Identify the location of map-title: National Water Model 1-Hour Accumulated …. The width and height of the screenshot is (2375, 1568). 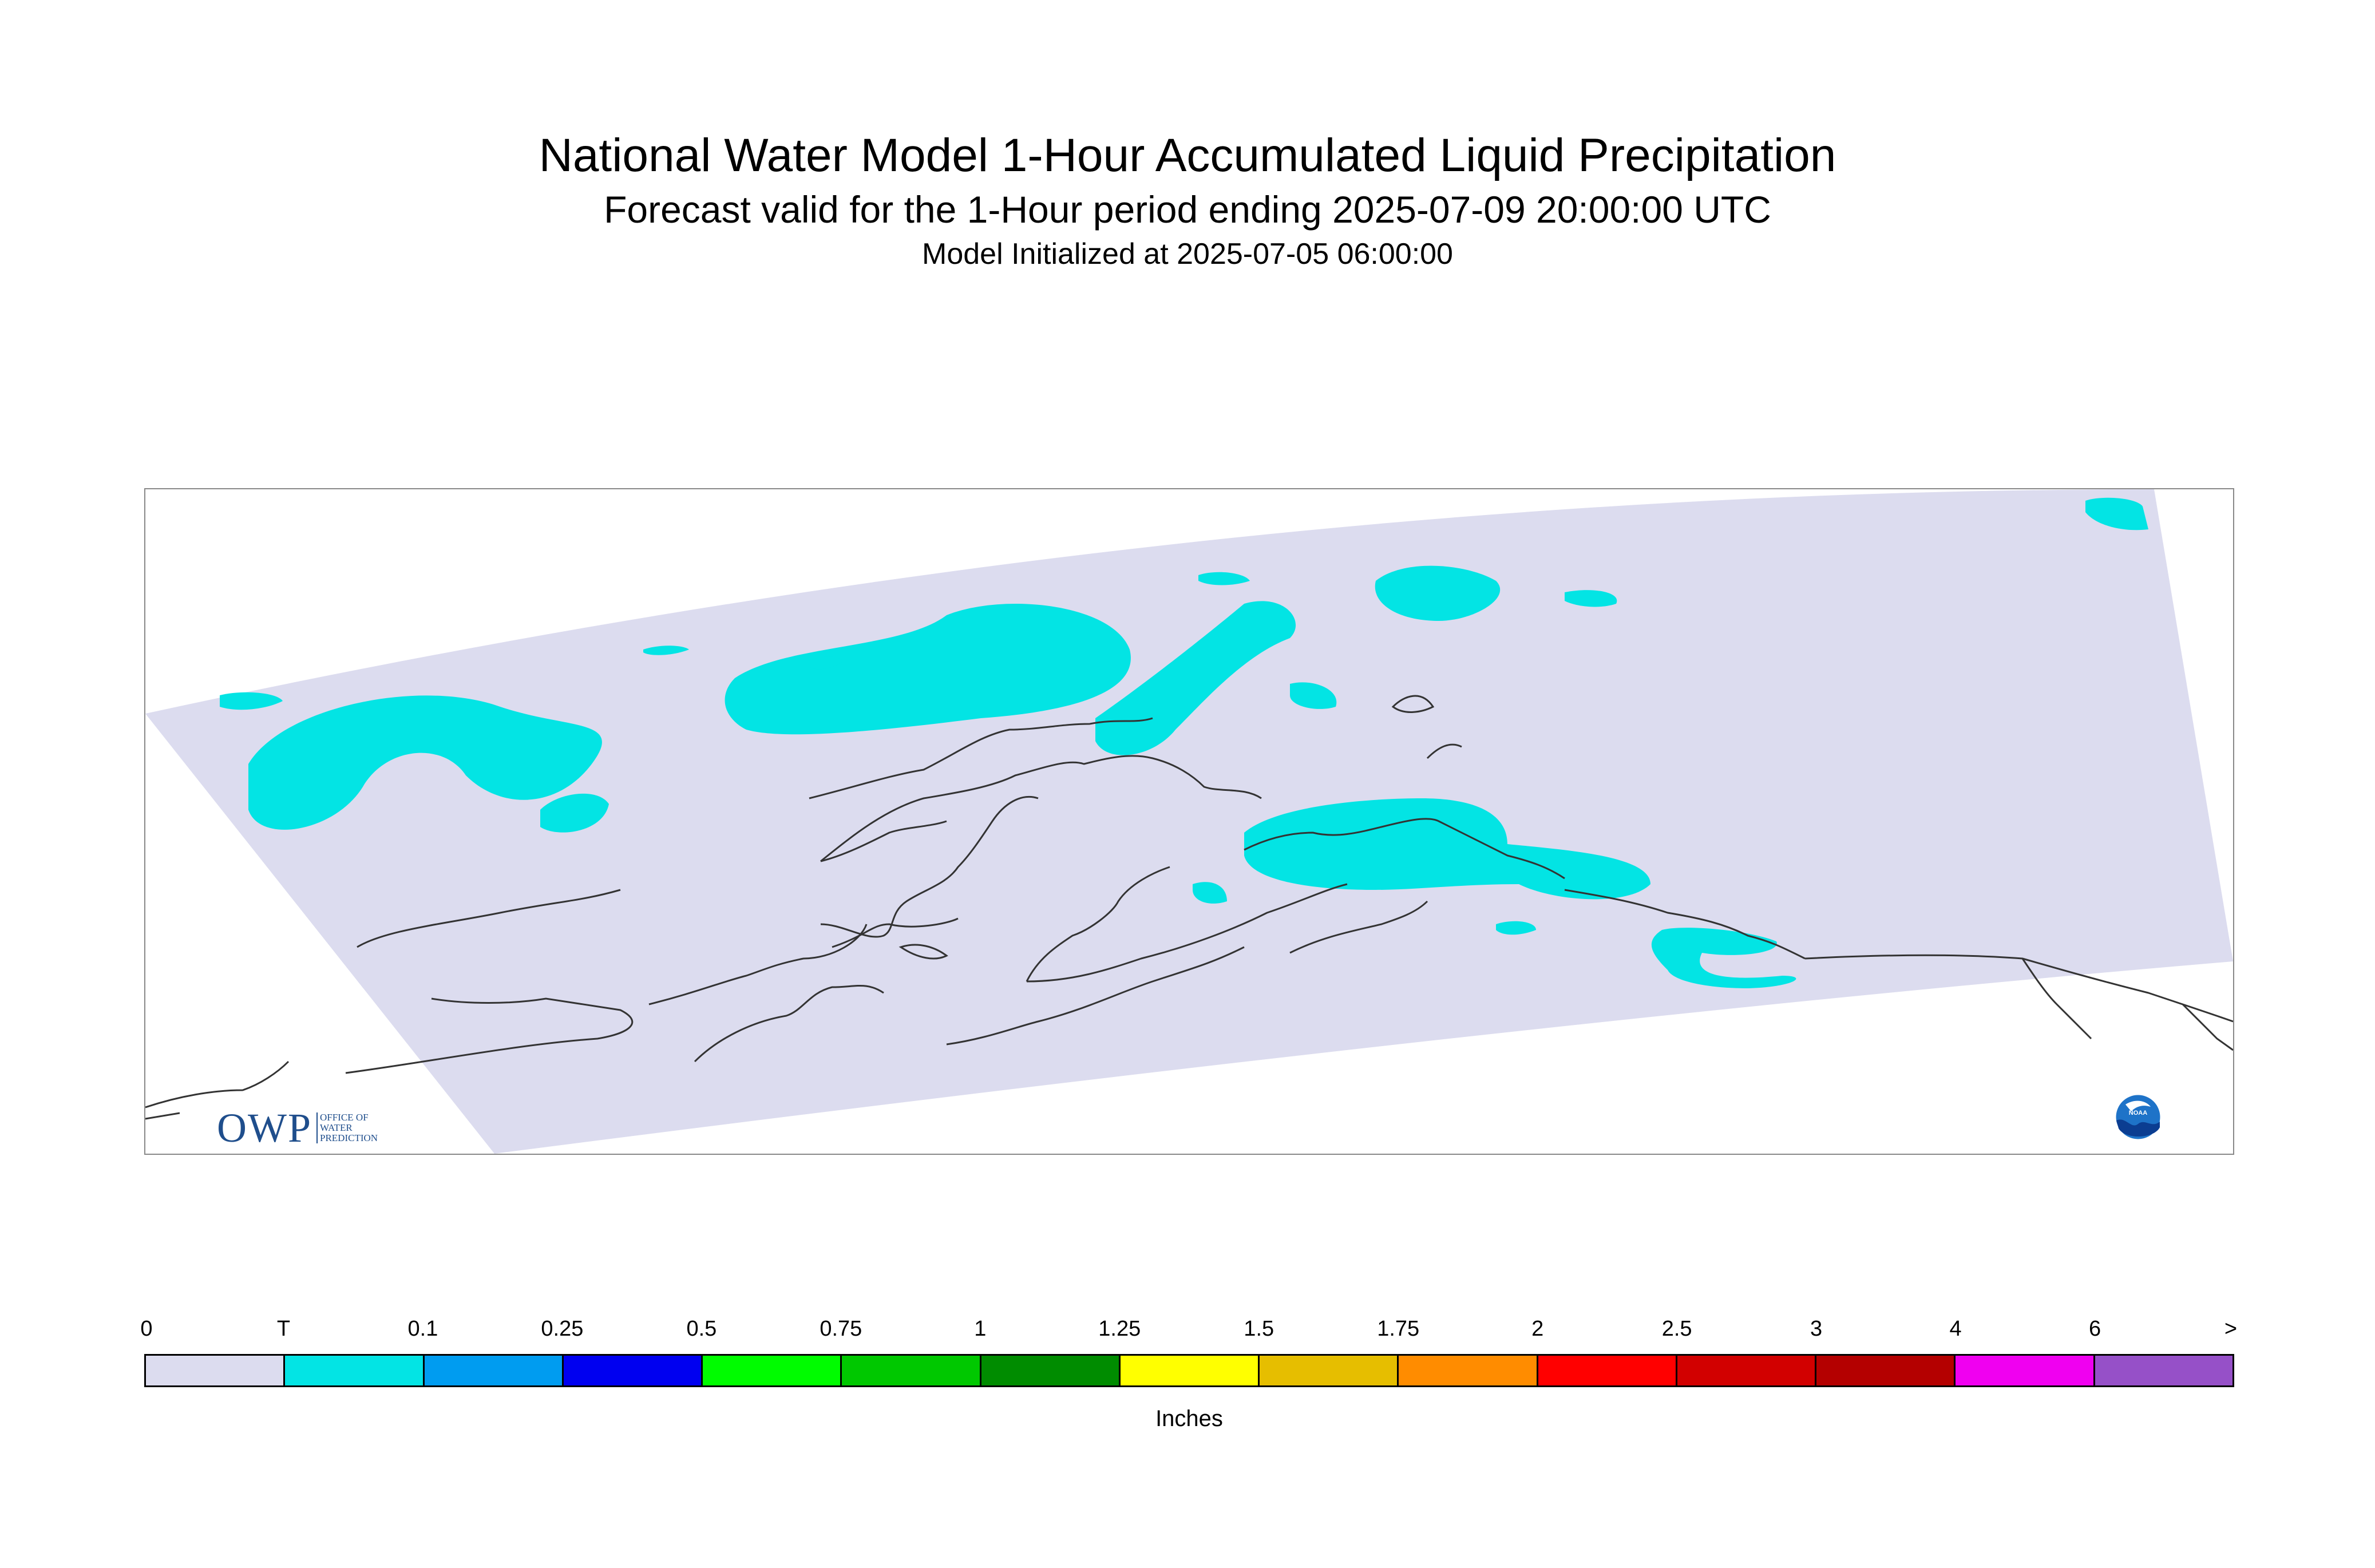
(1187, 155).